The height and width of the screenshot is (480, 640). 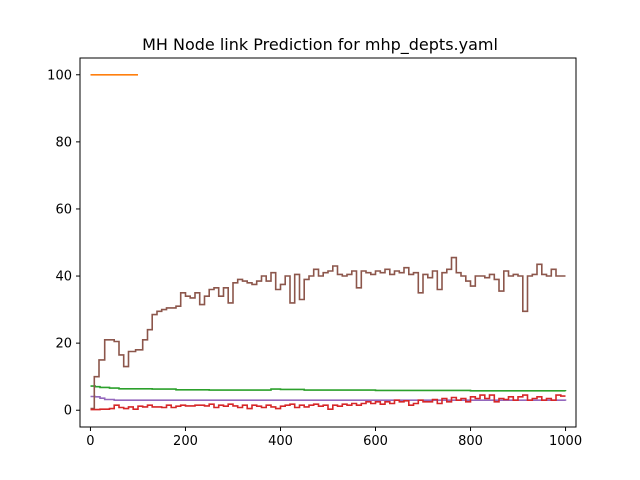 I want to click on x-tick-label: 600, so click(x=375, y=441).